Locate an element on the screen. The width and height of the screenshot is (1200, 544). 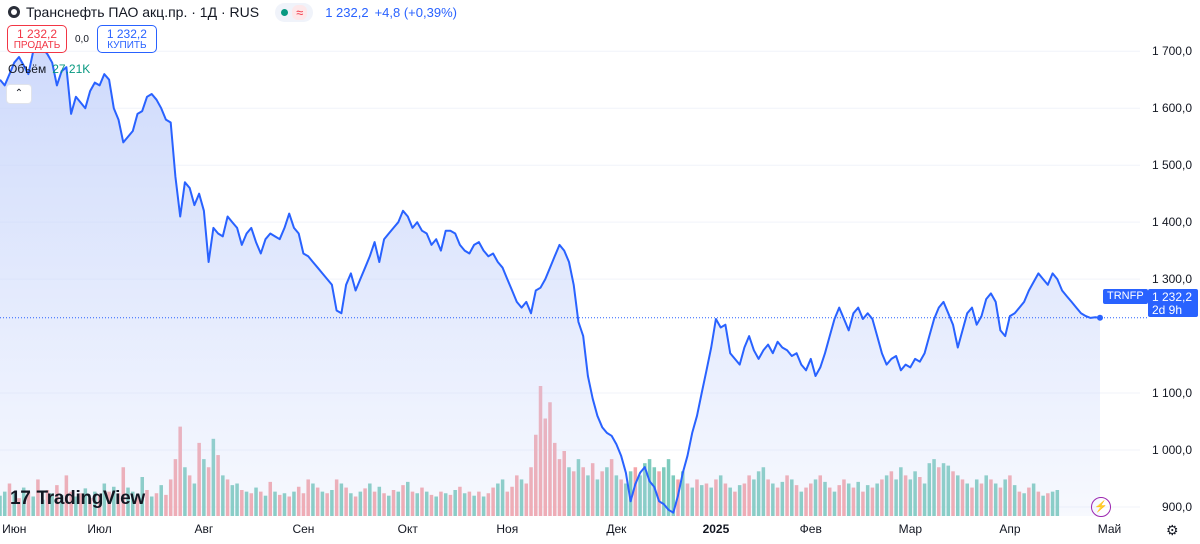
y-tick-label: 1 500,0 is located at coordinates (1171, 165).